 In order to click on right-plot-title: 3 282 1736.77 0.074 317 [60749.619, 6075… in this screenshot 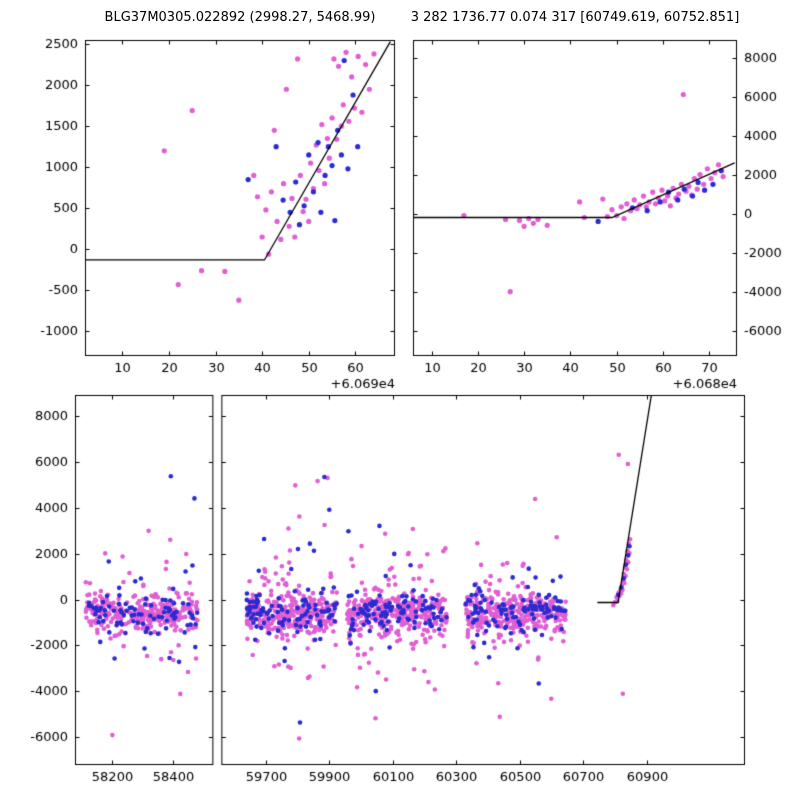, I will do `click(575, 17)`.